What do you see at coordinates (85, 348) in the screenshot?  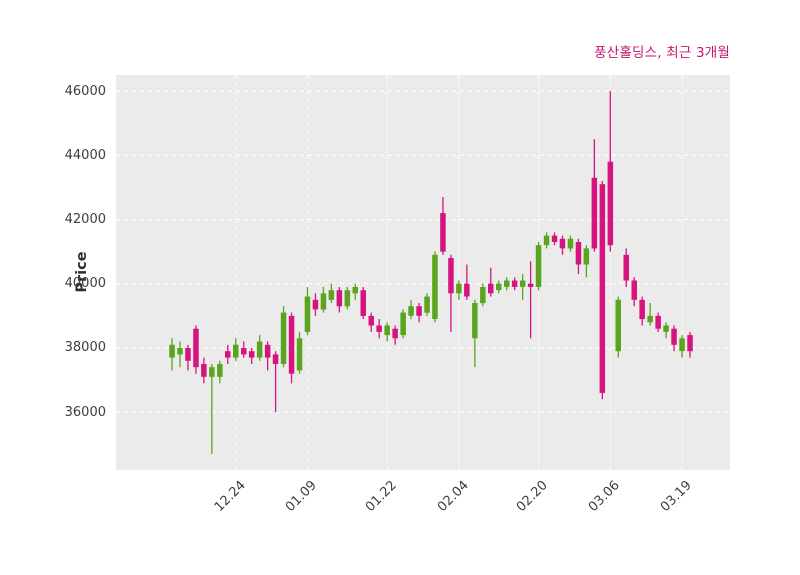 I see `y-tick-label: 38000` at bounding box center [85, 348].